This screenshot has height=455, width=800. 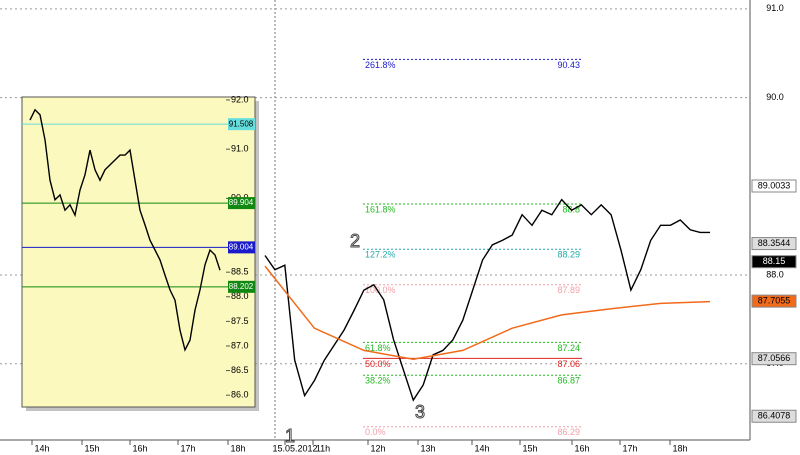 What do you see at coordinates (240, 149) in the screenshot?
I see `inset-tick-label: 91.0` at bounding box center [240, 149].